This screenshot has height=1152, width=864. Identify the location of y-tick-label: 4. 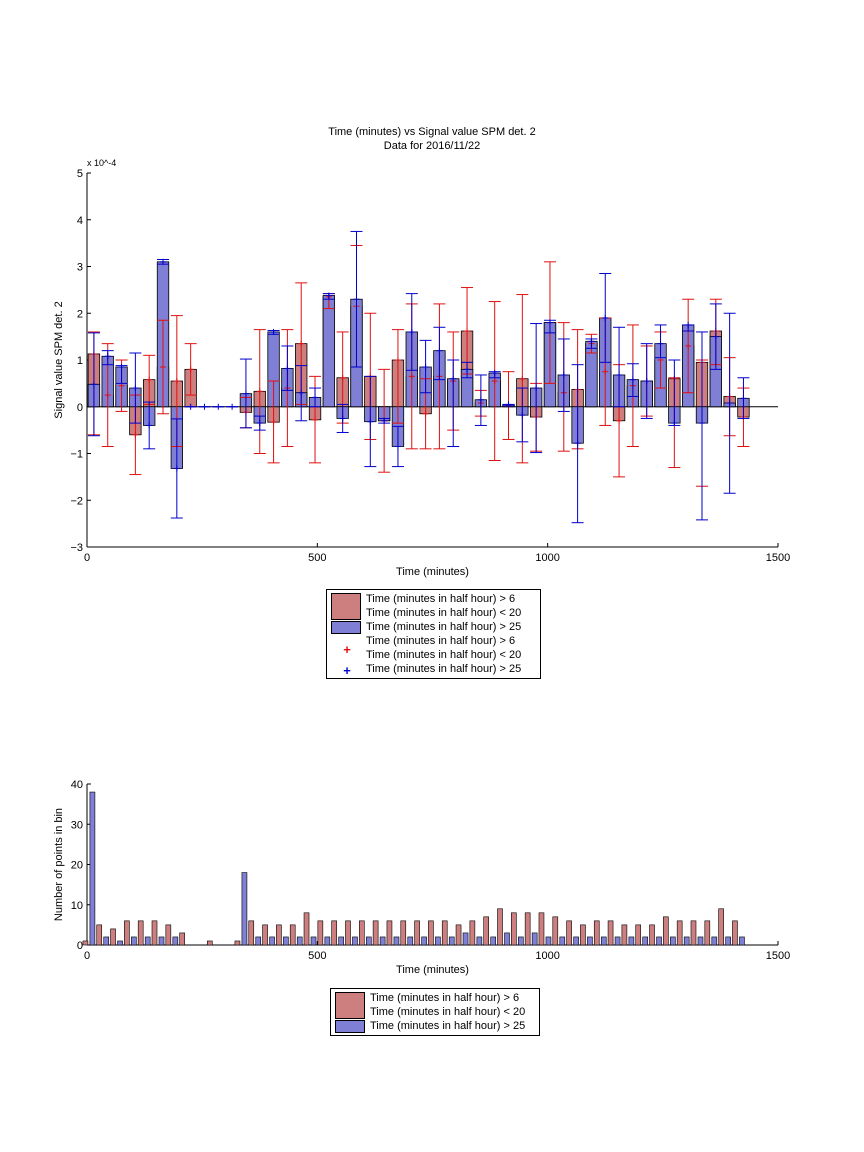
(80, 221).